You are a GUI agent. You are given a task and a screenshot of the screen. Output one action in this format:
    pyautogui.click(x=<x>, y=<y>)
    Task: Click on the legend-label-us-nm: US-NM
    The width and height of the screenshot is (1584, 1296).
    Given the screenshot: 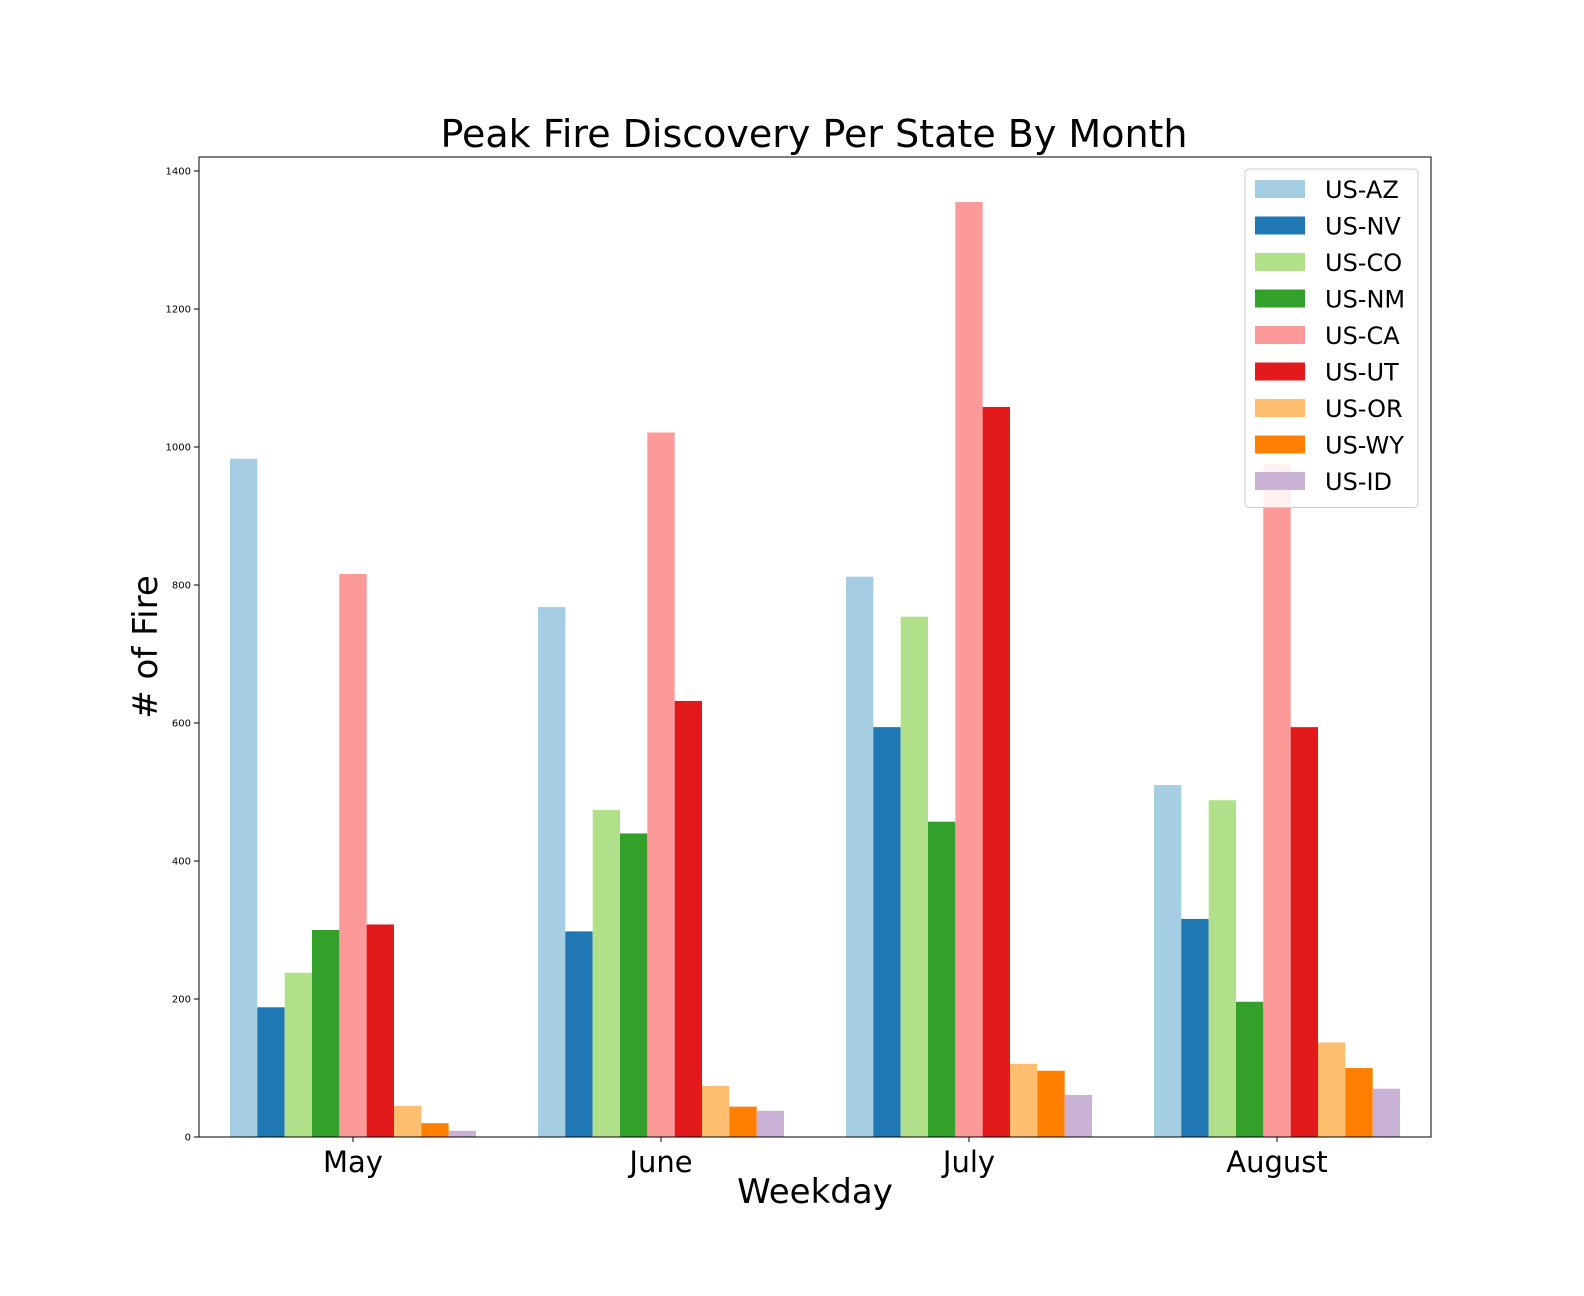 What is the action you would take?
    pyautogui.click(x=1365, y=300)
    